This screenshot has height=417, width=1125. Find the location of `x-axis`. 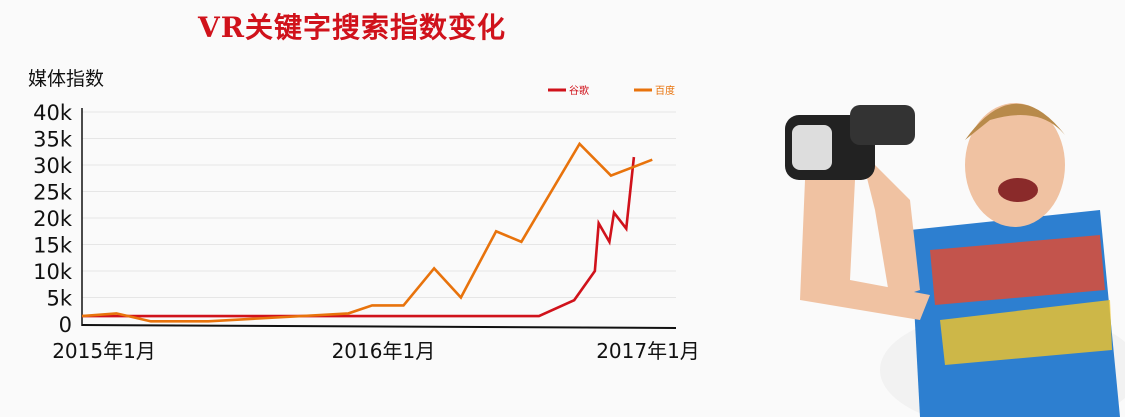

x-axis is located at coordinates (379, 326).